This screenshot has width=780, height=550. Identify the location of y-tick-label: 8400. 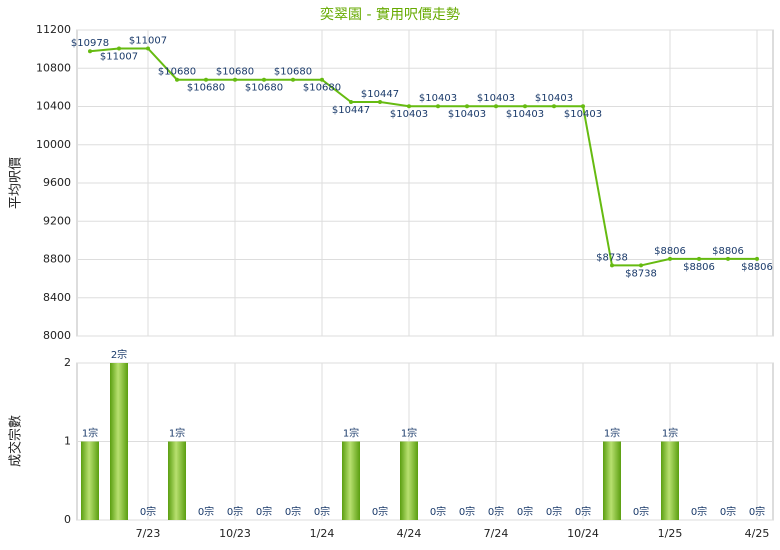
(57, 297).